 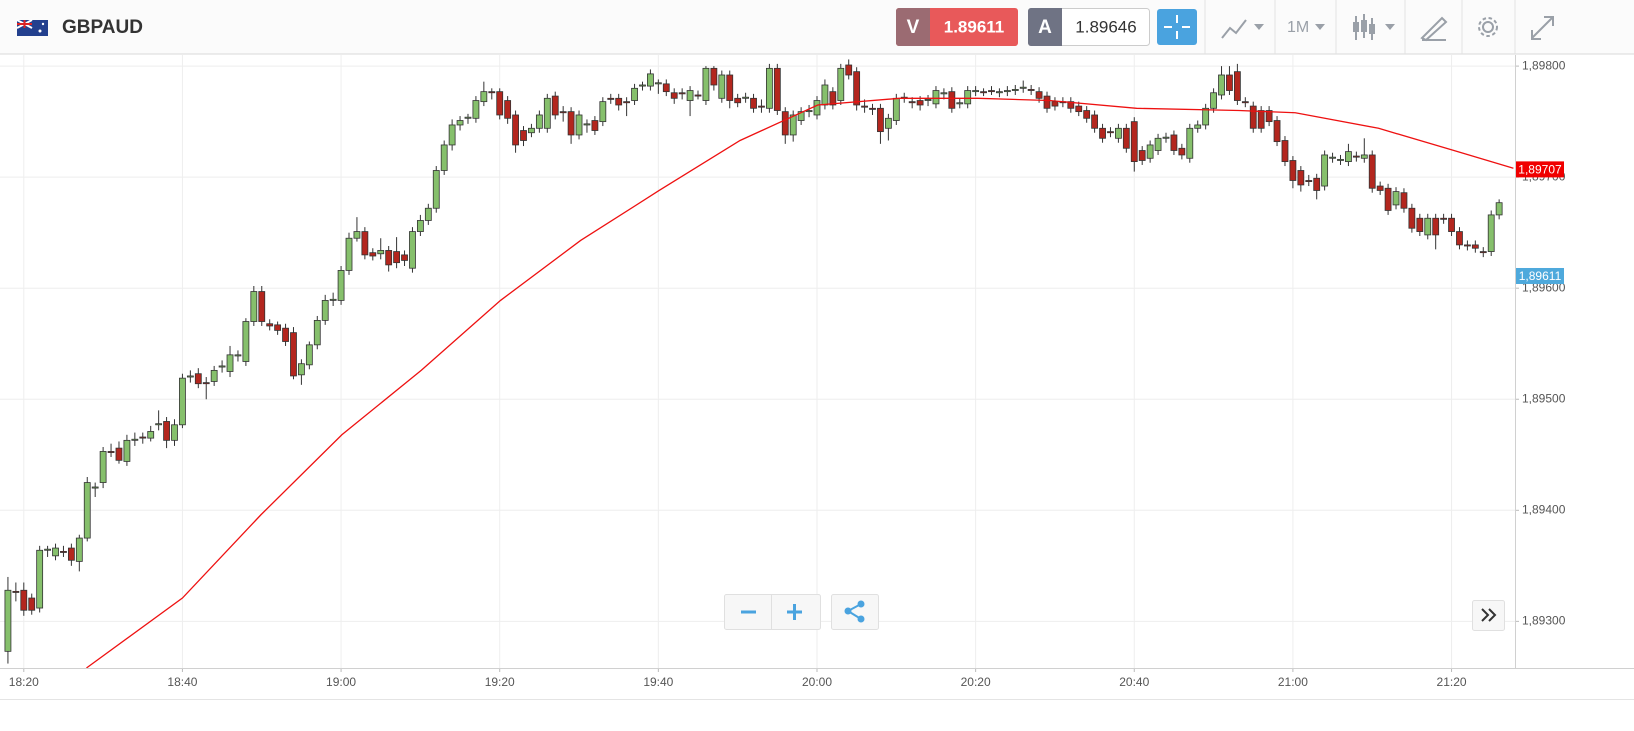 What do you see at coordinates (1544, 65) in the screenshot?
I see `y-tick-label: 1,89800` at bounding box center [1544, 65].